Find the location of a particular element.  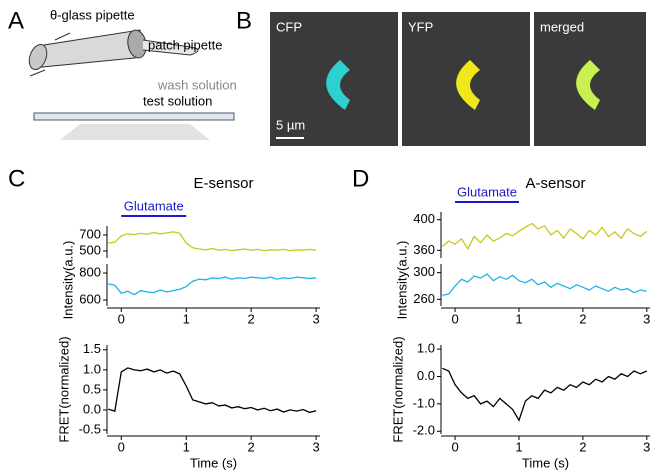

y-tick-label: 300 is located at coordinates (424, 271).